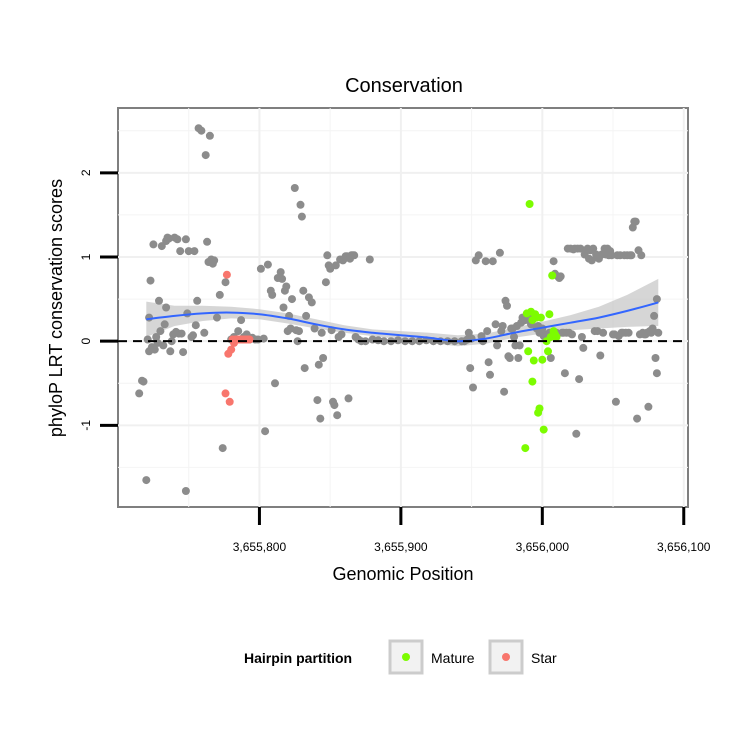 The image size is (750, 750). Describe the element at coordinates (401, 547) in the screenshot. I see `x-tick-label: 3,655,900` at that location.